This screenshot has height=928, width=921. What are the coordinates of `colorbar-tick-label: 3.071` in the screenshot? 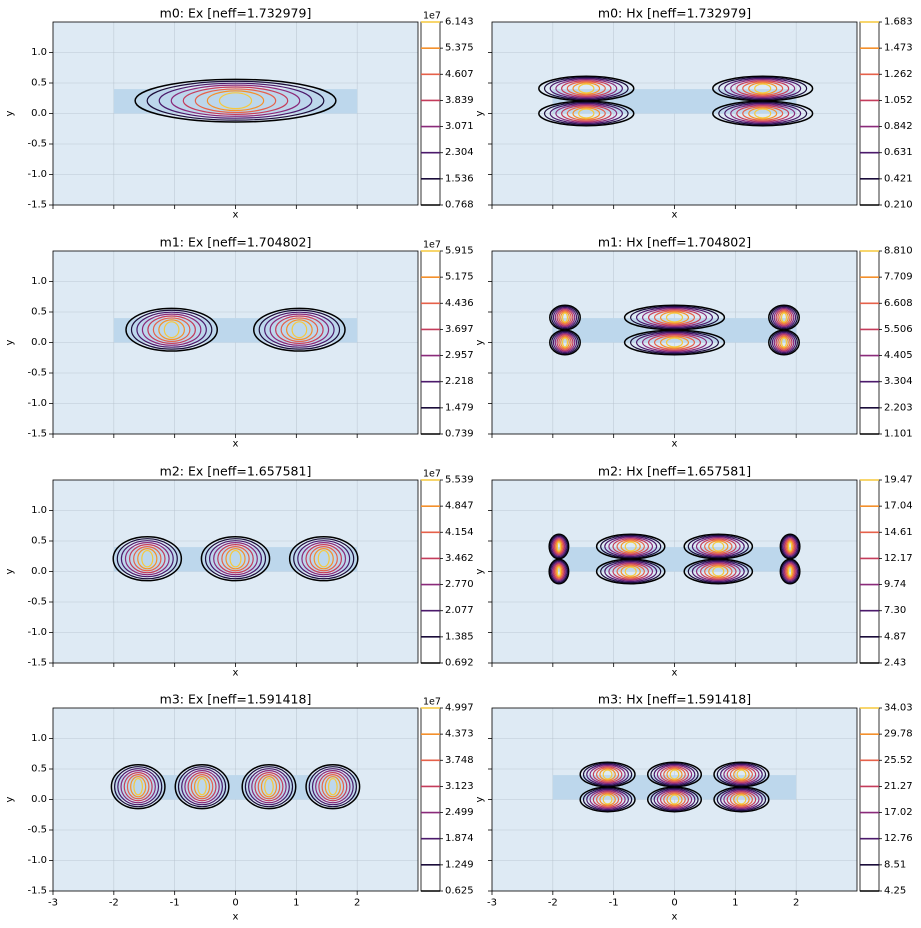 It's located at (459, 126).